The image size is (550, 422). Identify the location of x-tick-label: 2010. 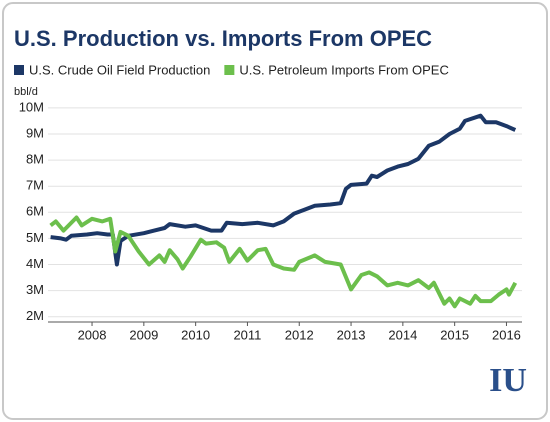
(195, 334).